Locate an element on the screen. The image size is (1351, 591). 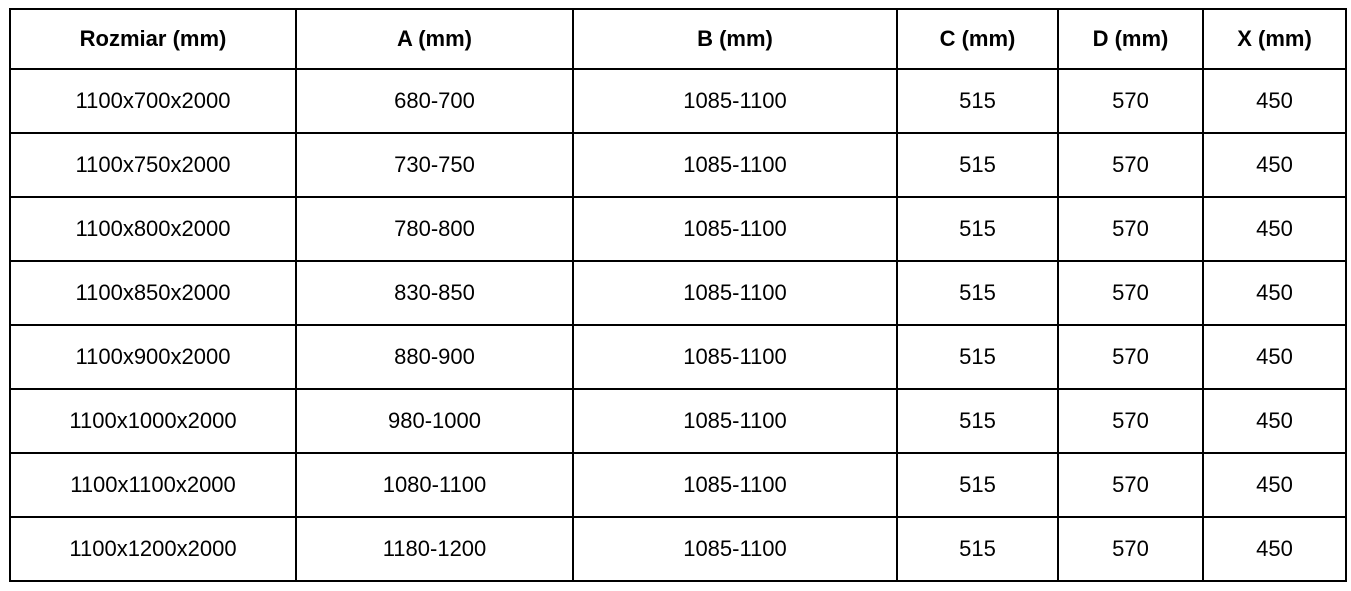
table-cell: 1100x1000x2000 is located at coordinates (153, 421).